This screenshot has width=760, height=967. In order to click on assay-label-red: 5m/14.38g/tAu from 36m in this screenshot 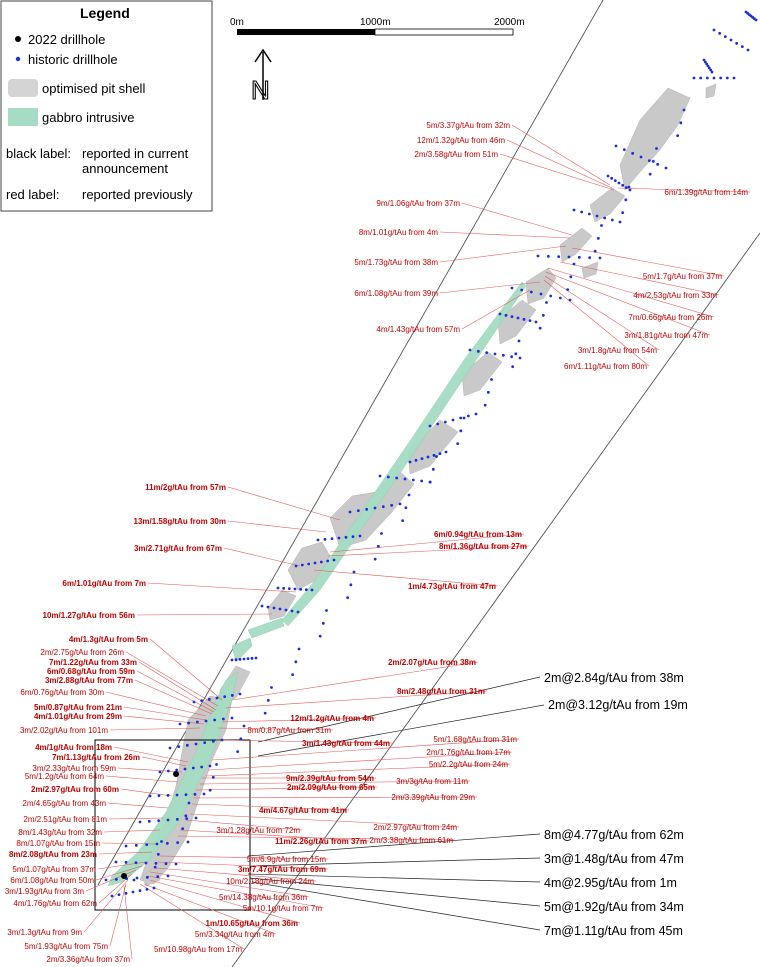, I will do `click(263, 897)`.